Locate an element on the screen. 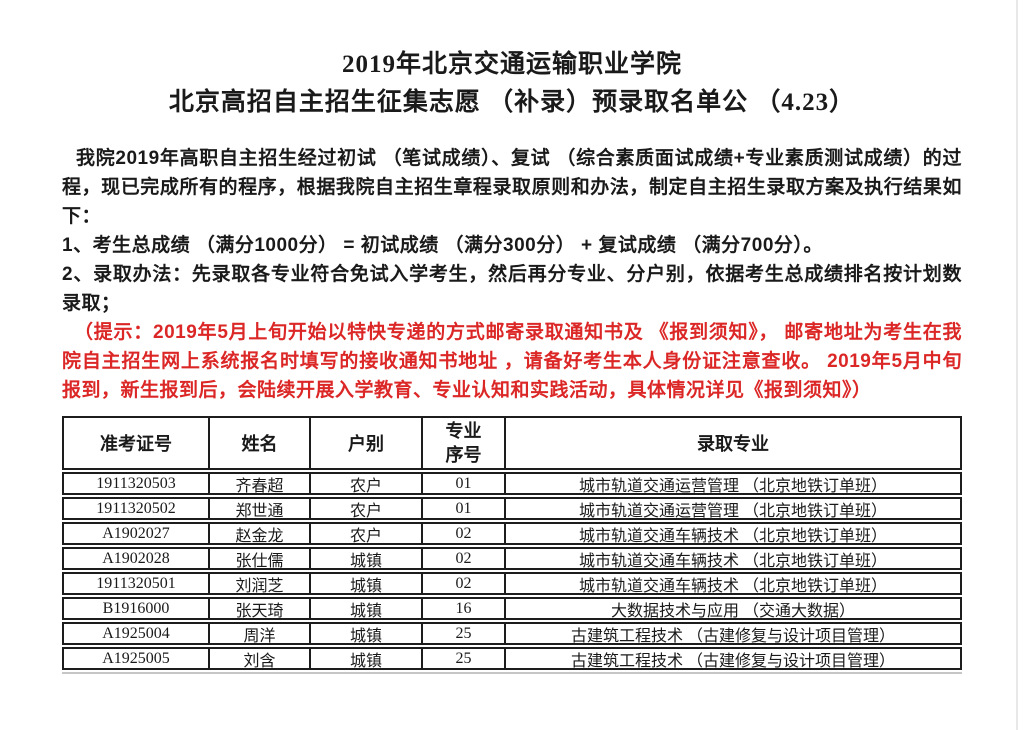 This screenshot has height=730, width=1024. table-cell: 25 is located at coordinates (462, 658).